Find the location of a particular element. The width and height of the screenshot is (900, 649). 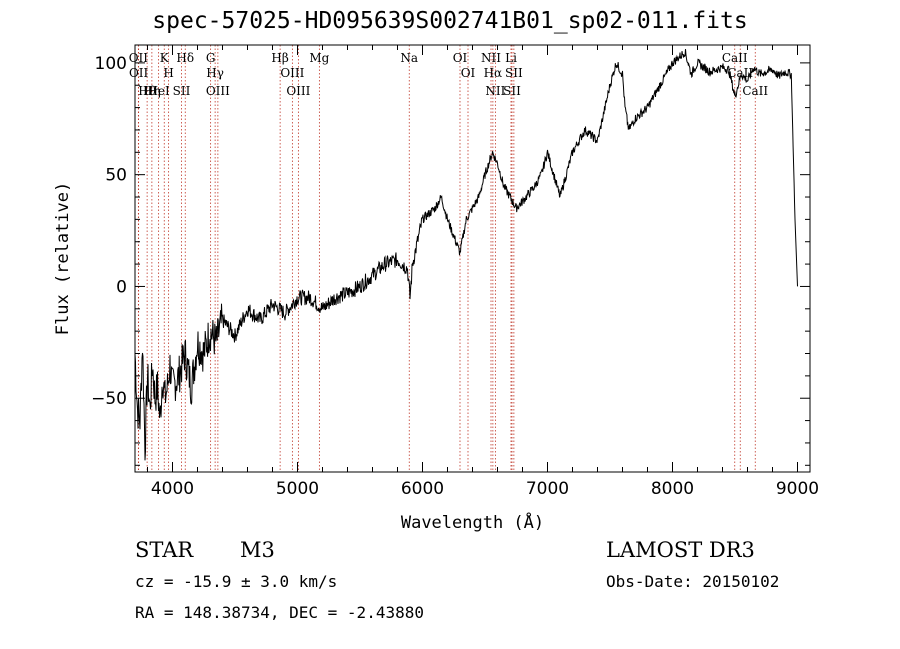

spectral-line-label: Li is located at coordinates (511, 58).